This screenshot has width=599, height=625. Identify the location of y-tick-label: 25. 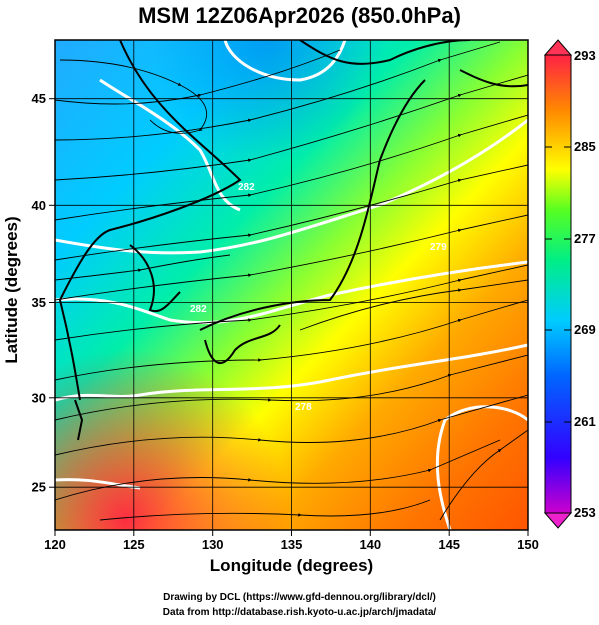
(39, 487).